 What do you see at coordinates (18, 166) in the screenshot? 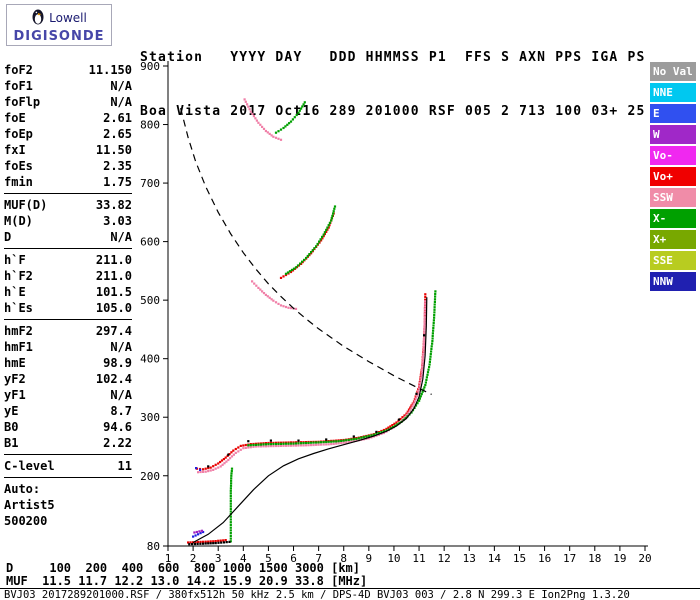
I see `param-label: foEs` at bounding box center [18, 166].